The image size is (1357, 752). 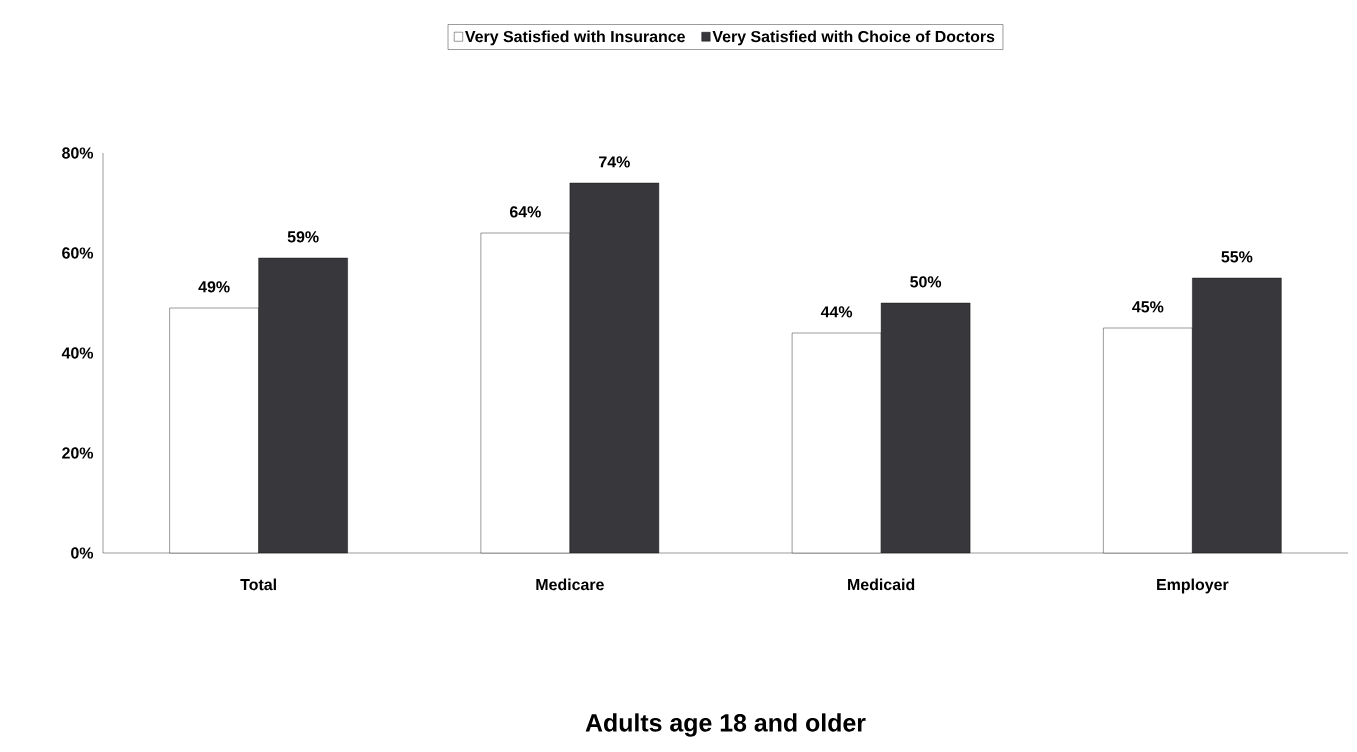 I want to click on y-tick-label: 20%, so click(x=78, y=453).